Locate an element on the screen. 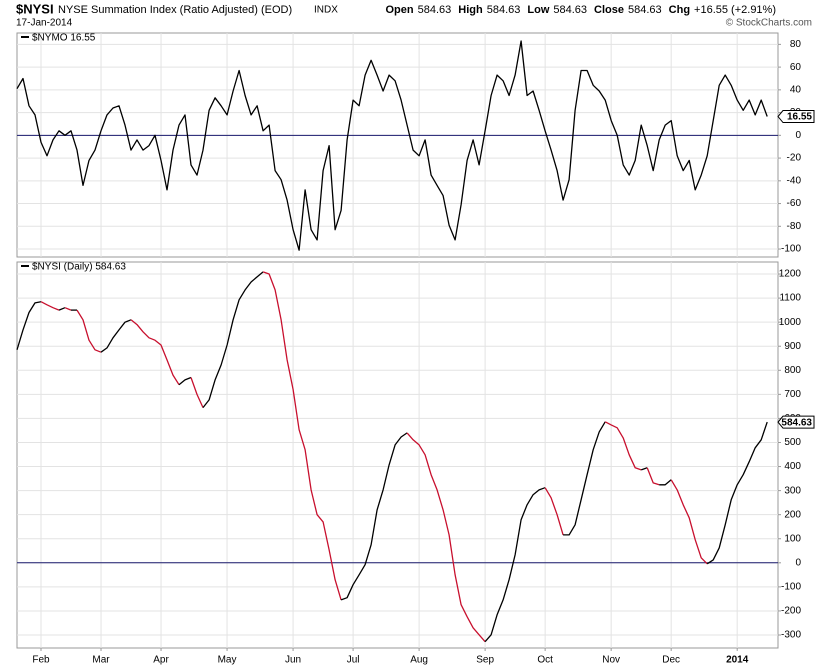  date: 17-Jan-2014 is located at coordinates (44, 23).